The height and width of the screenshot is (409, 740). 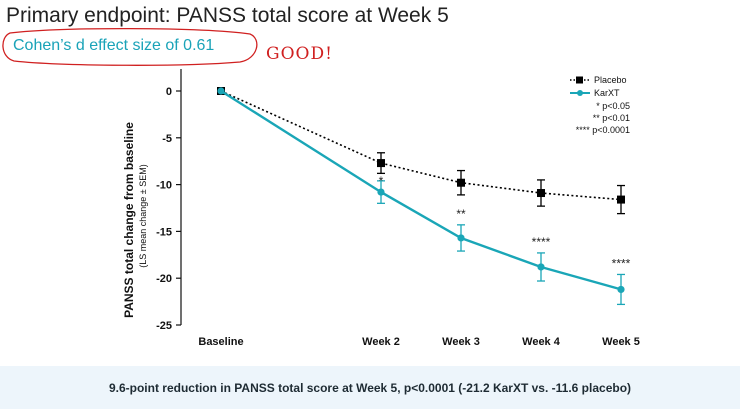 I want to click on legend-significance-note: * p<0.05, so click(x=613, y=106).